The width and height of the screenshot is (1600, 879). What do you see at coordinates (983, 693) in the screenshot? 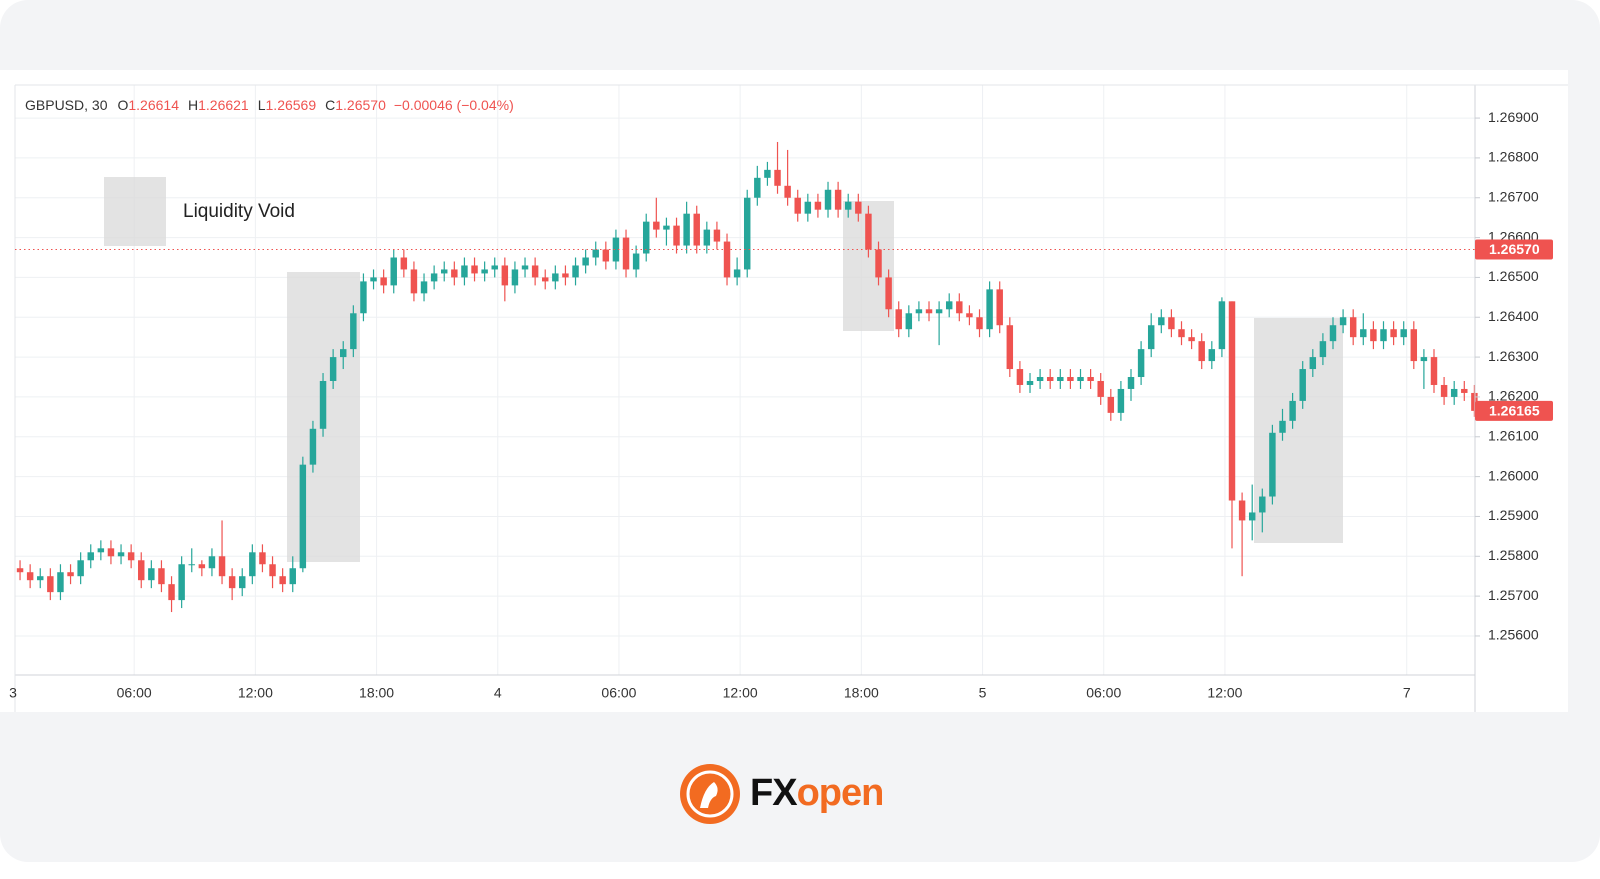
I see `x-tick-label: 5` at bounding box center [983, 693].